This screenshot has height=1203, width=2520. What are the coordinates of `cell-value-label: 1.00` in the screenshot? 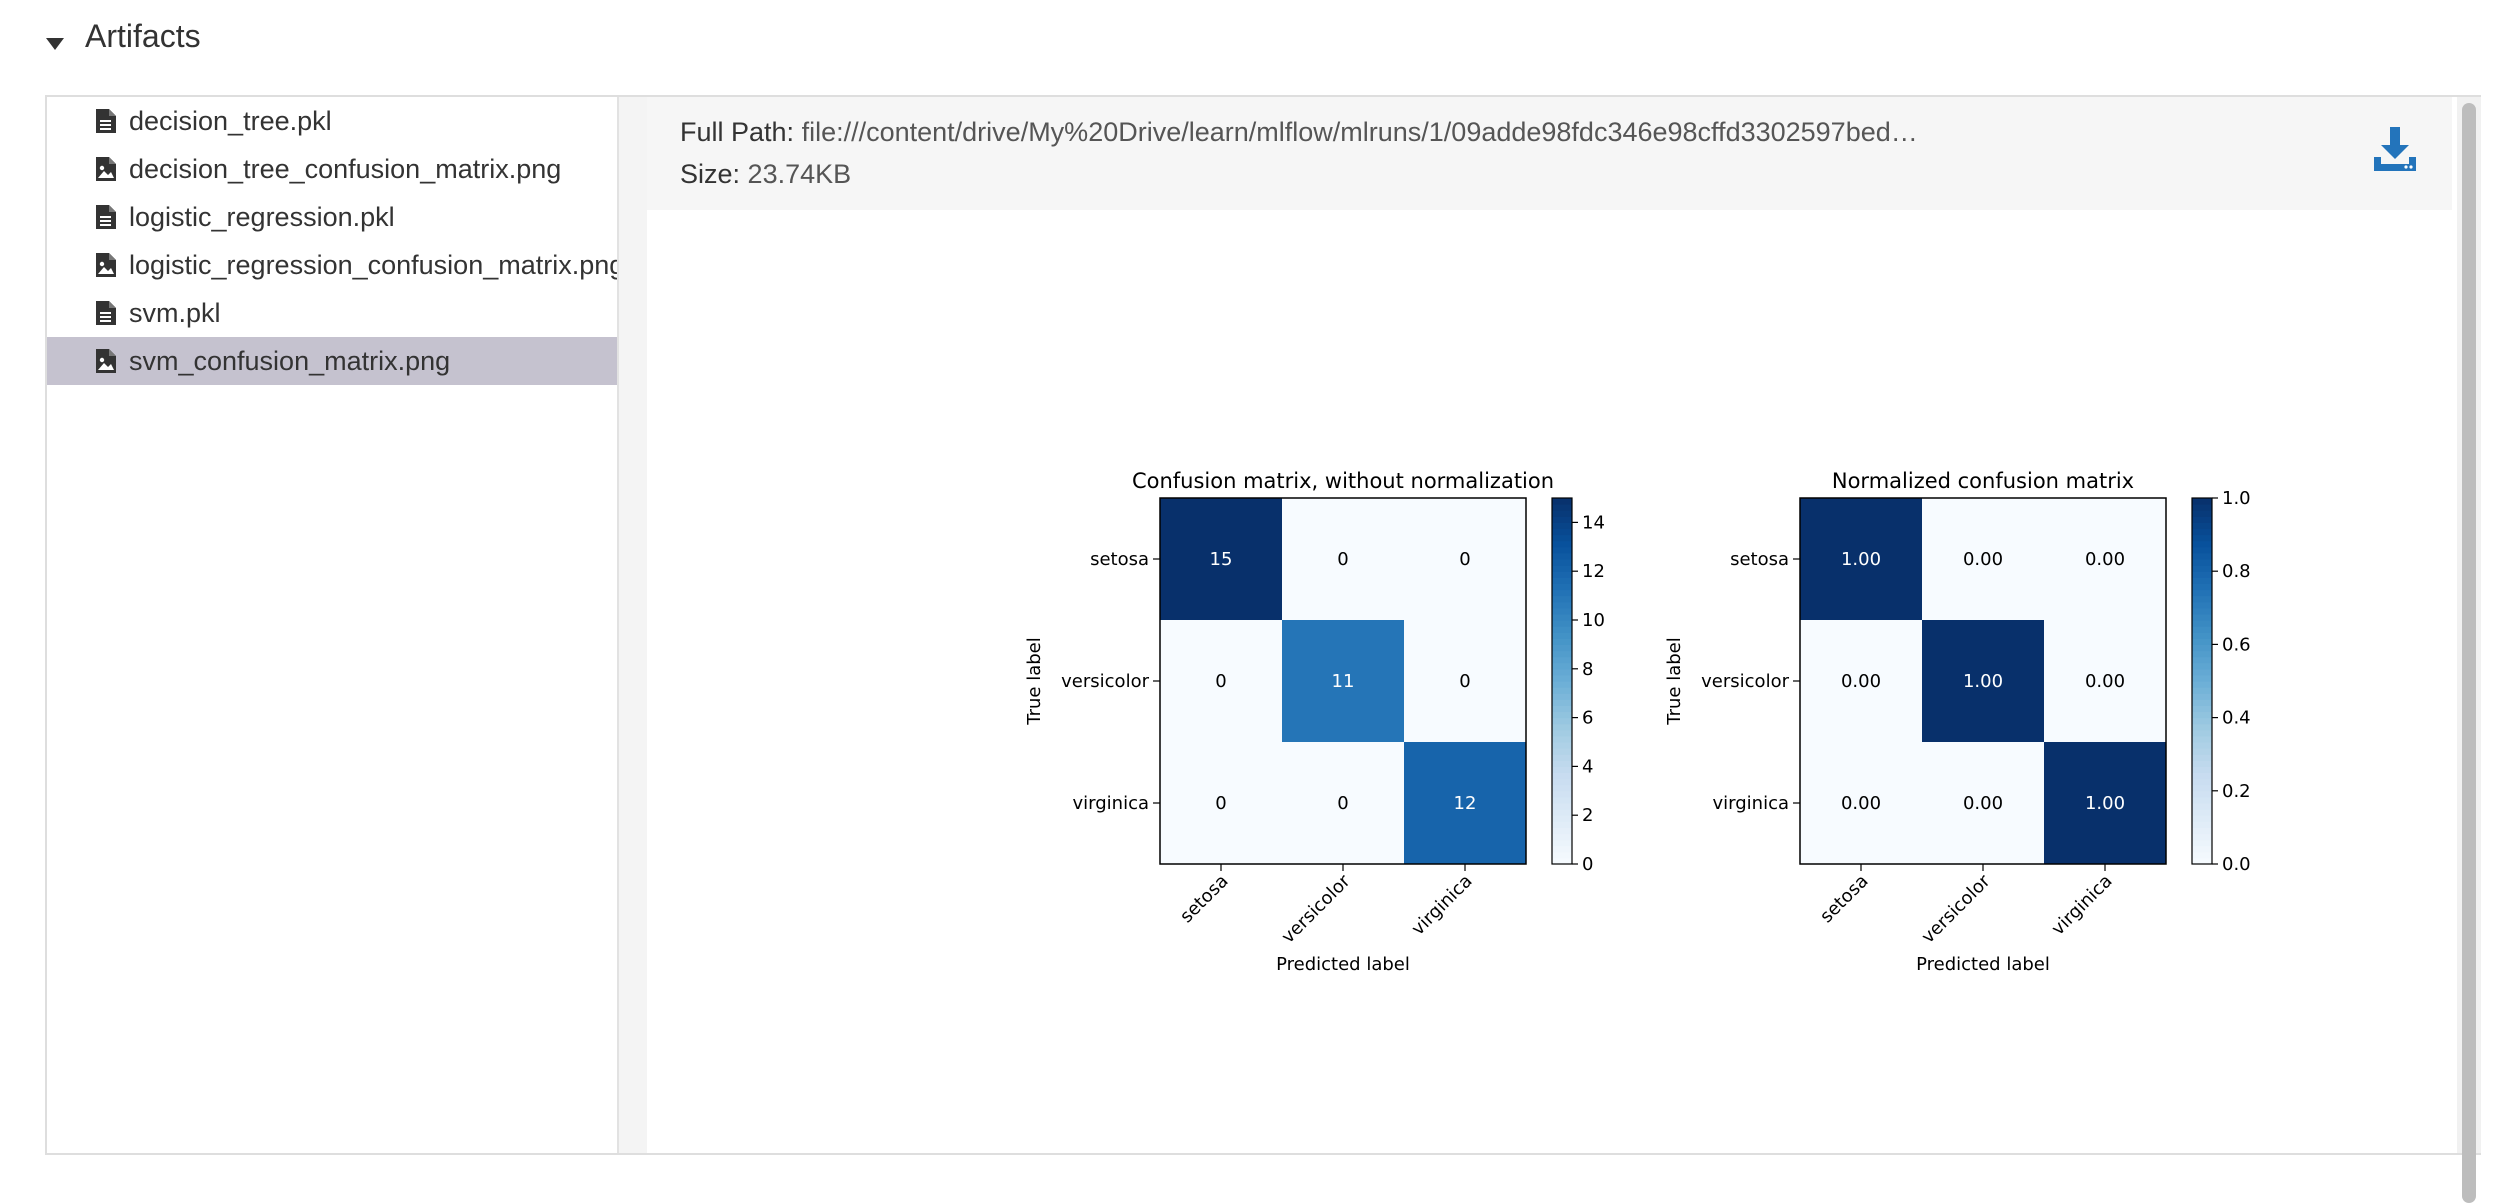 It's located at (1861, 559).